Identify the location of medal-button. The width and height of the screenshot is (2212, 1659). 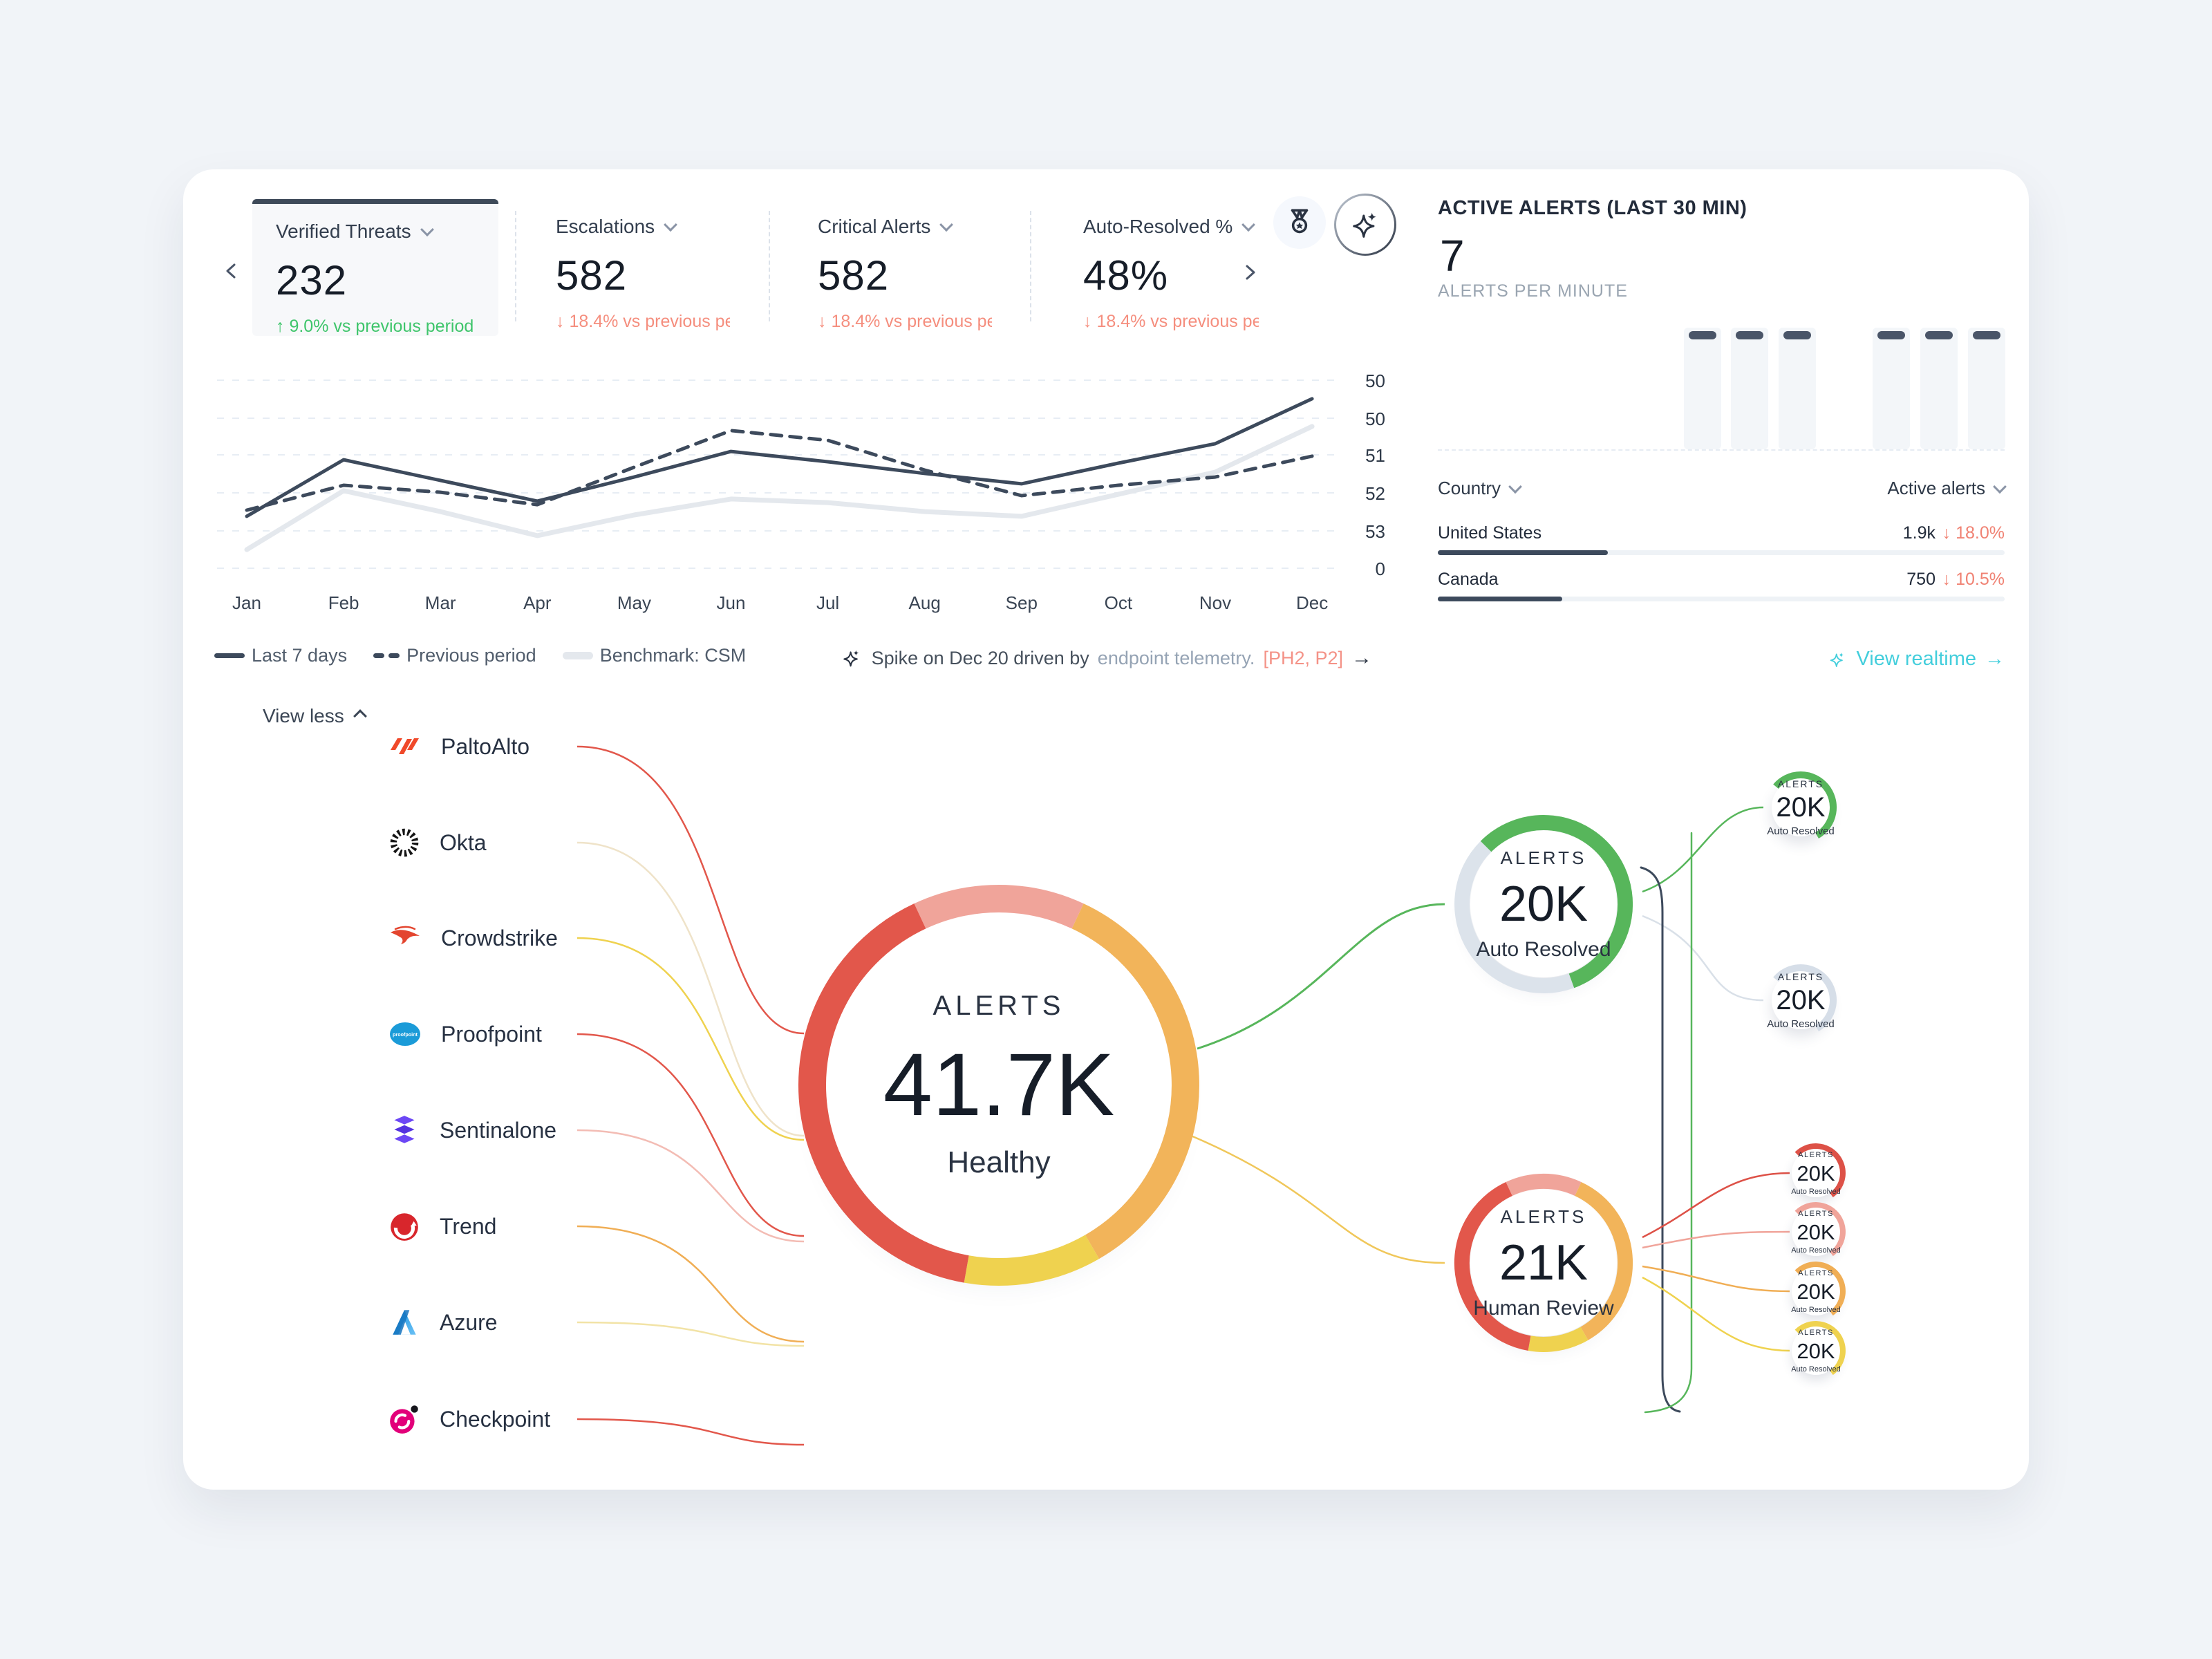
(1299, 222).